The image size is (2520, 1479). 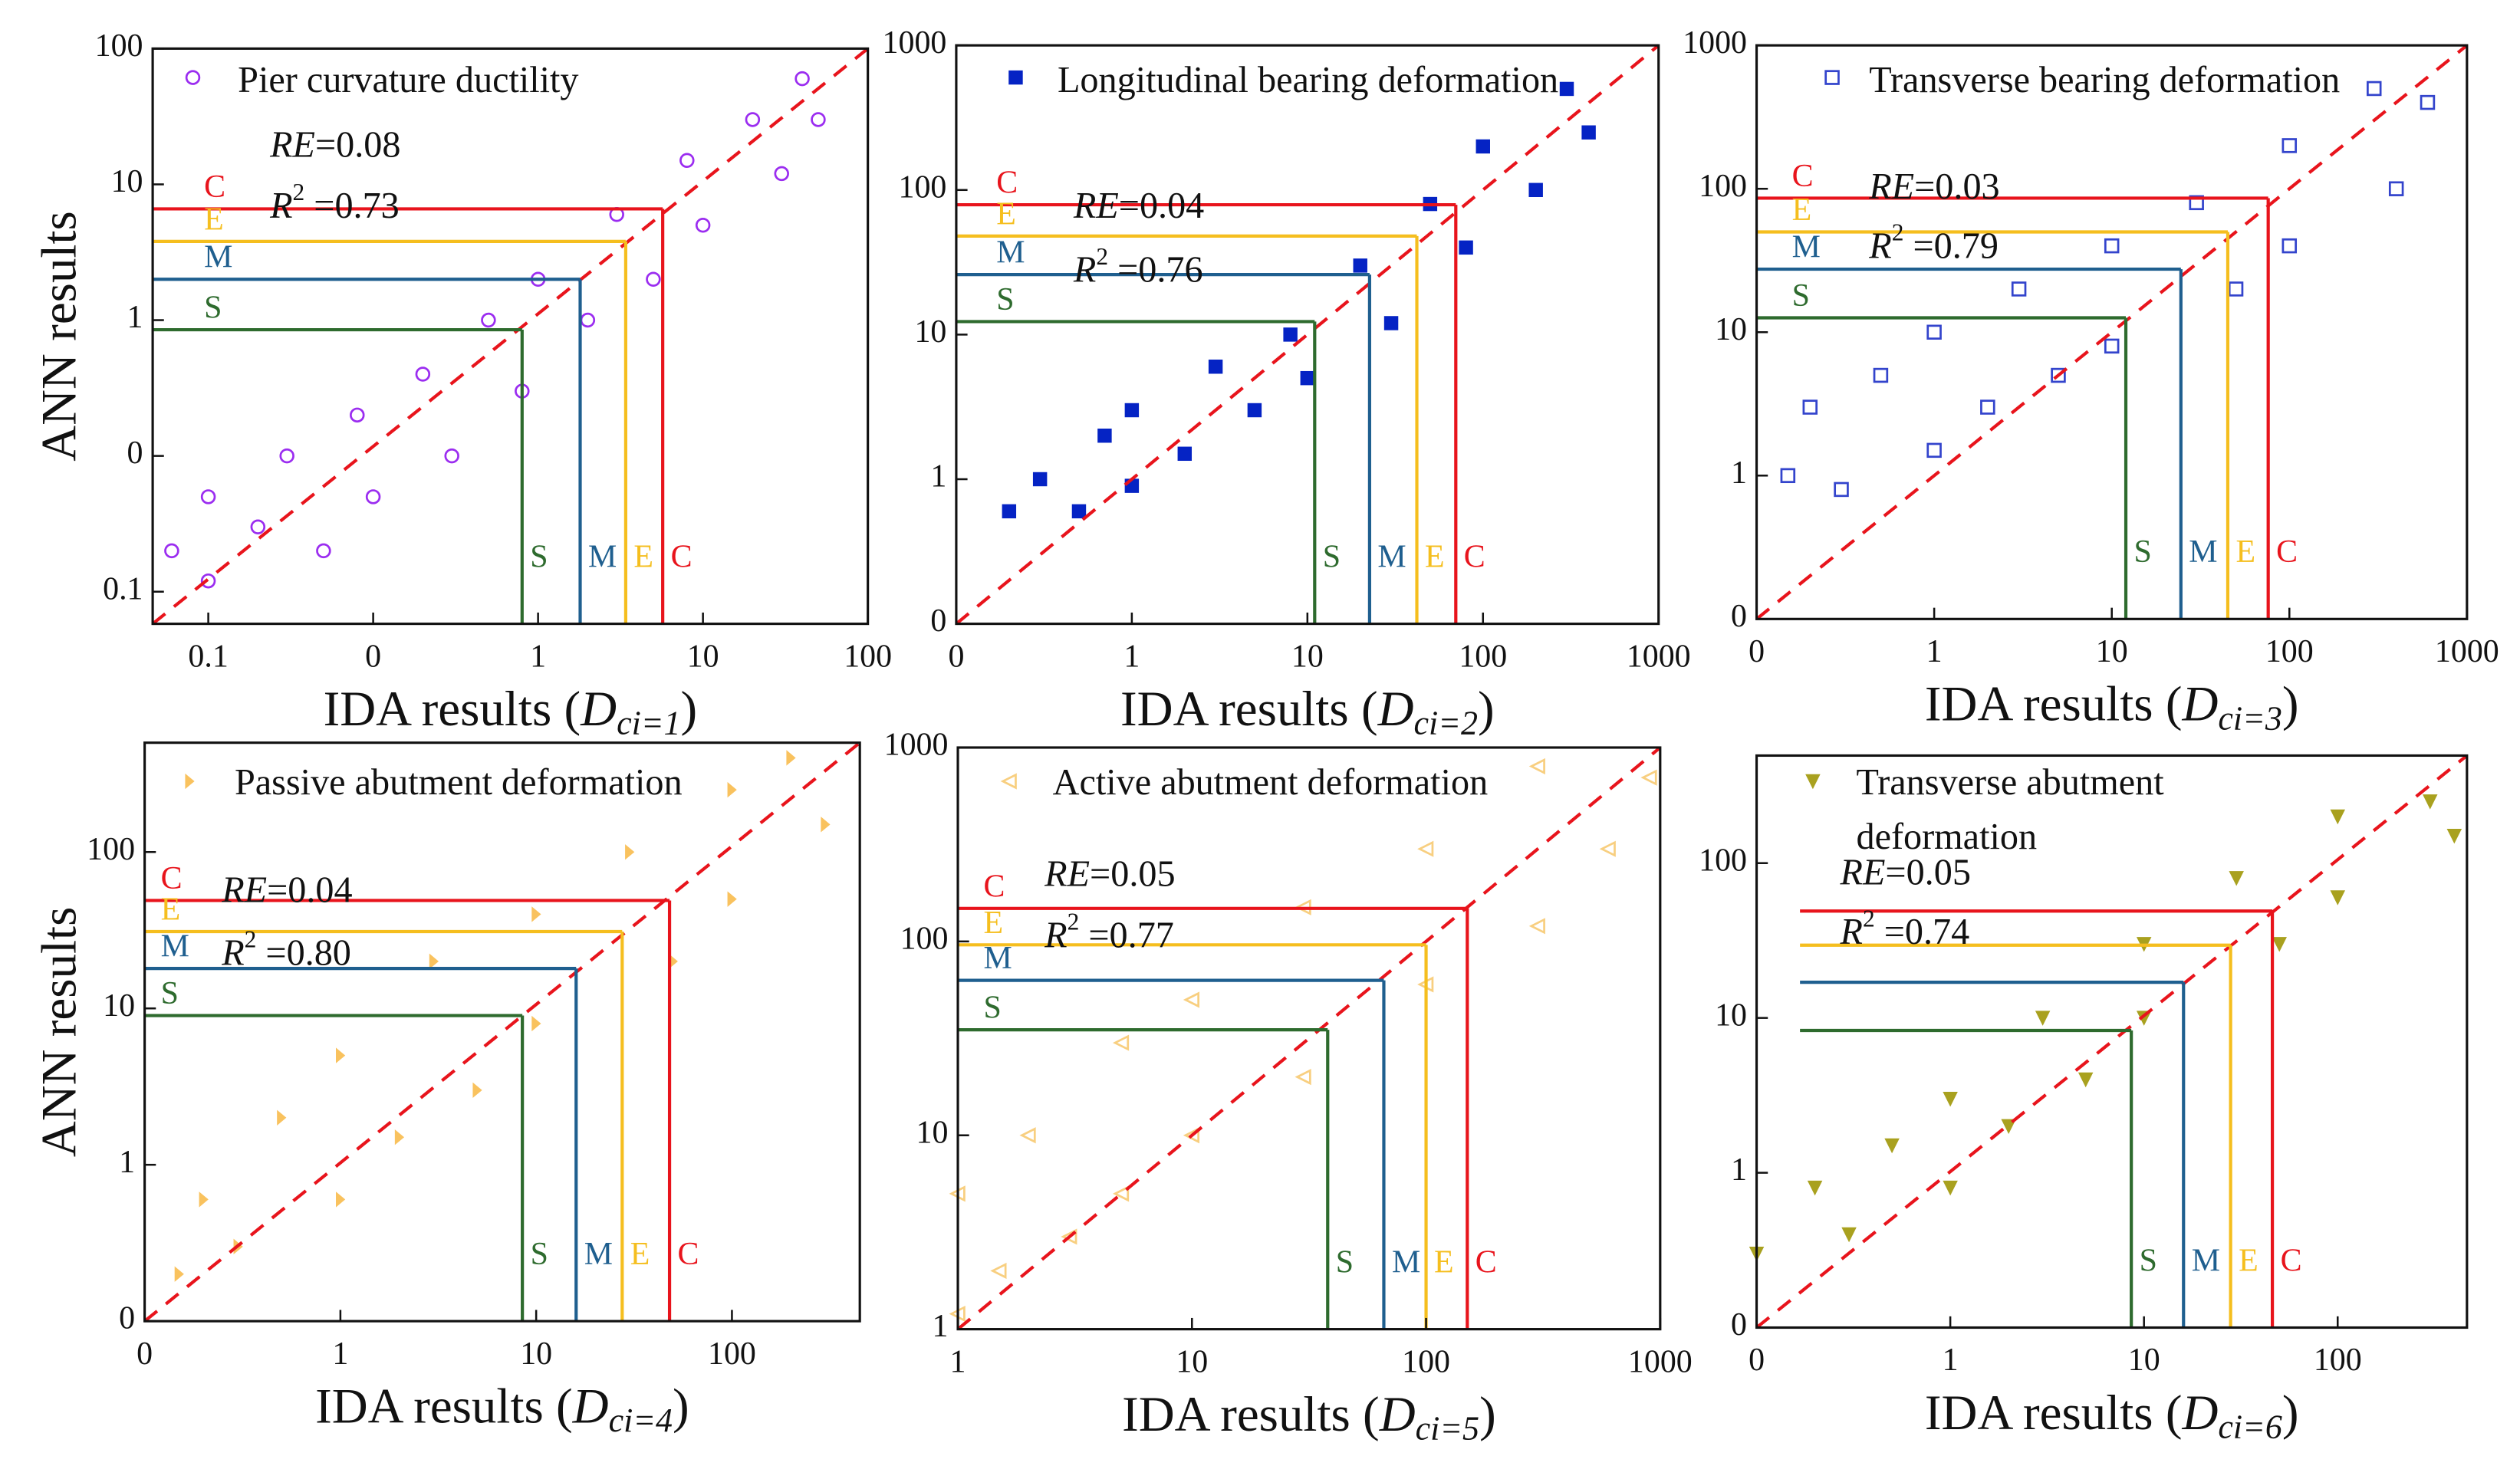 What do you see at coordinates (119, 46) in the screenshot?
I see `y-tick-label: 100` at bounding box center [119, 46].